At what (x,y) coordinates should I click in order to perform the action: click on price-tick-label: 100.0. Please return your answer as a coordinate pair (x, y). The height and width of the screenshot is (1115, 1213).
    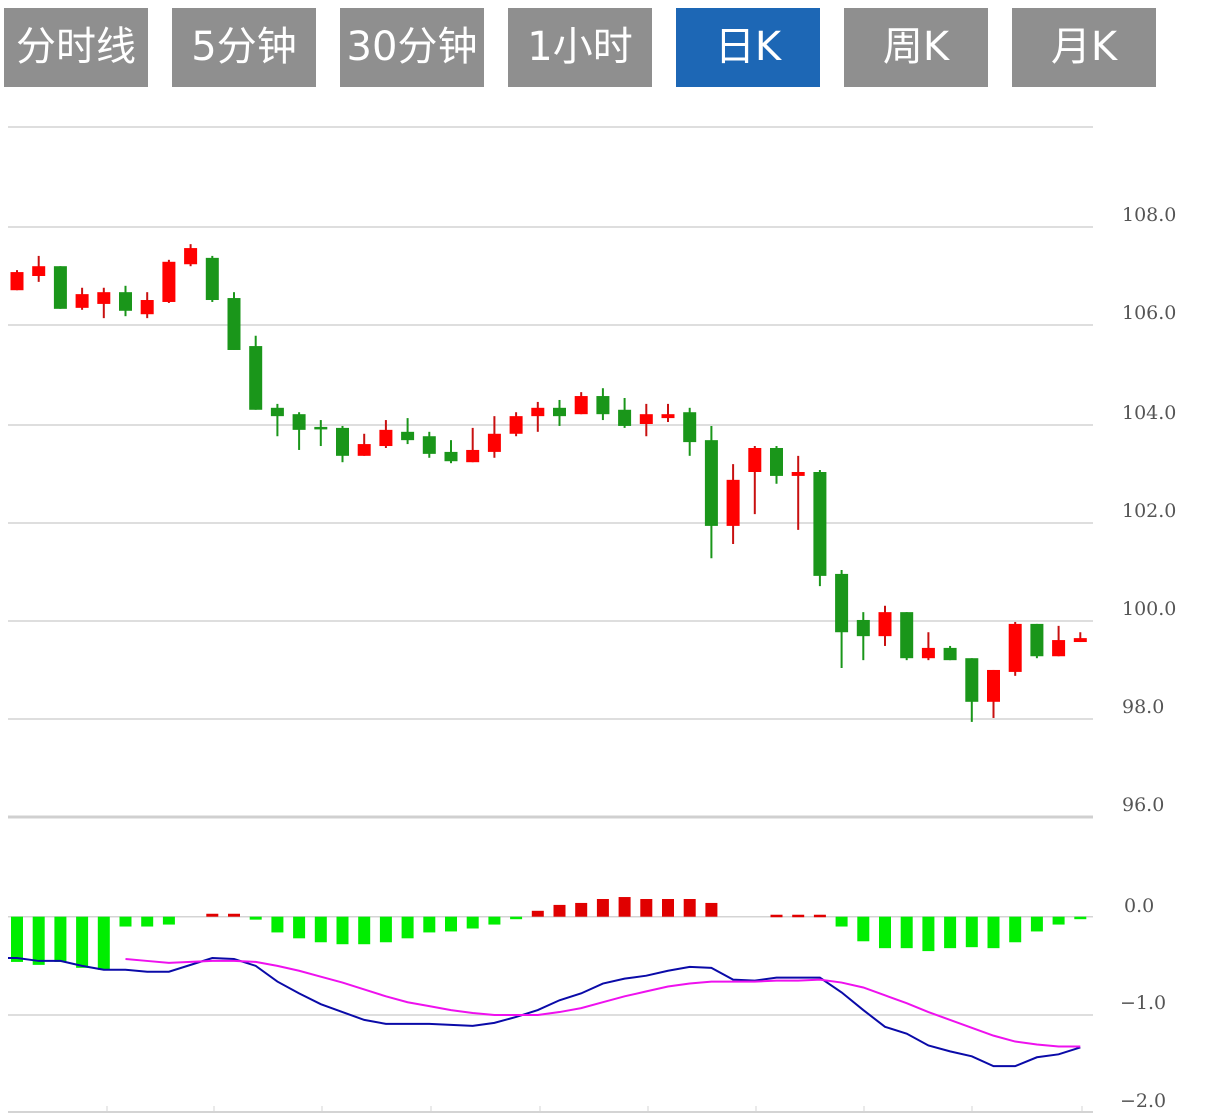
    Looking at the image, I should click on (1149, 609).